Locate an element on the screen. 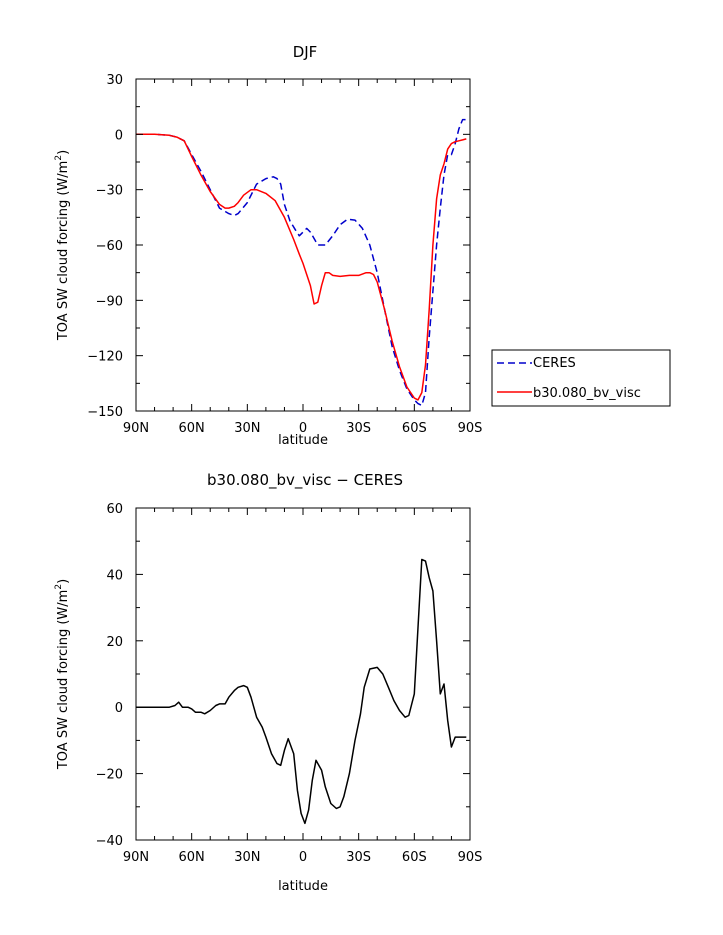  top-xtick-label: 90S is located at coordinates (470, 428).